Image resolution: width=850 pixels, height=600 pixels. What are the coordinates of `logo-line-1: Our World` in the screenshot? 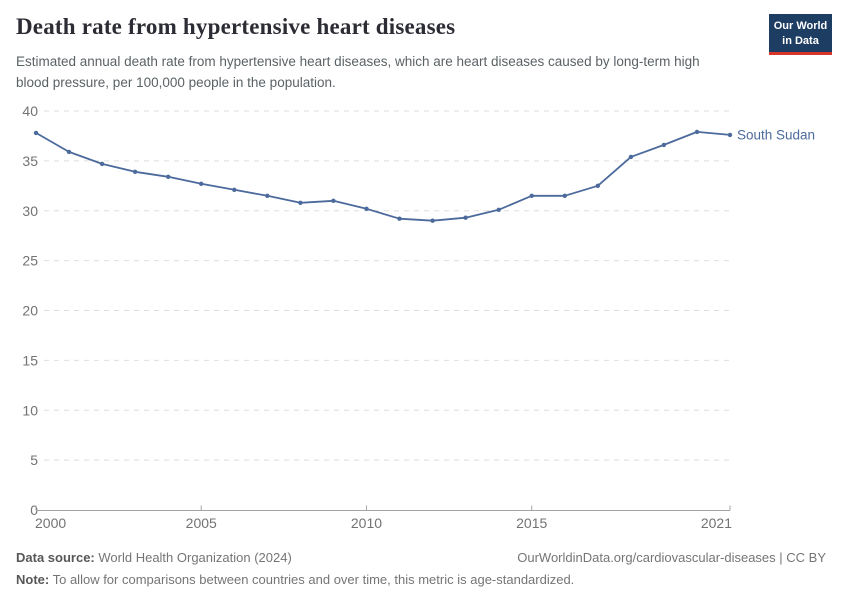 It's located at (800, 26).